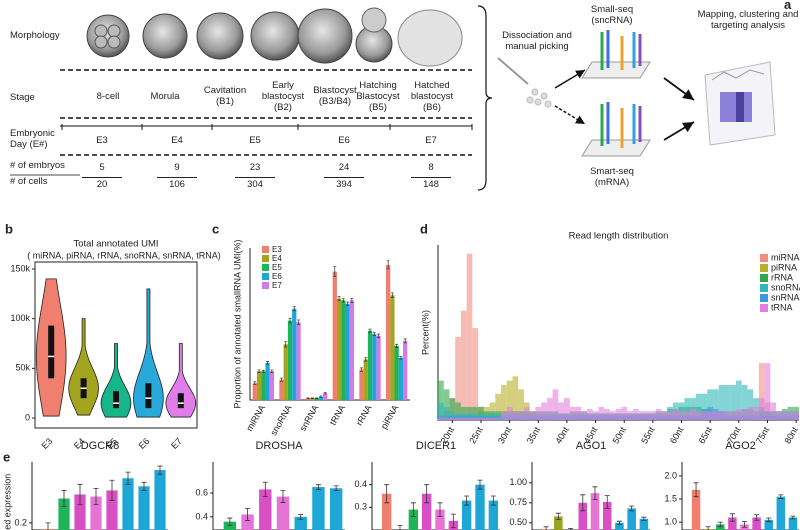 This screenshot has height=530, width=800. What do you see at coordinates (255, 183) in the screenshot?
I see `cell-count: 304` at bounding box center [255, 183].